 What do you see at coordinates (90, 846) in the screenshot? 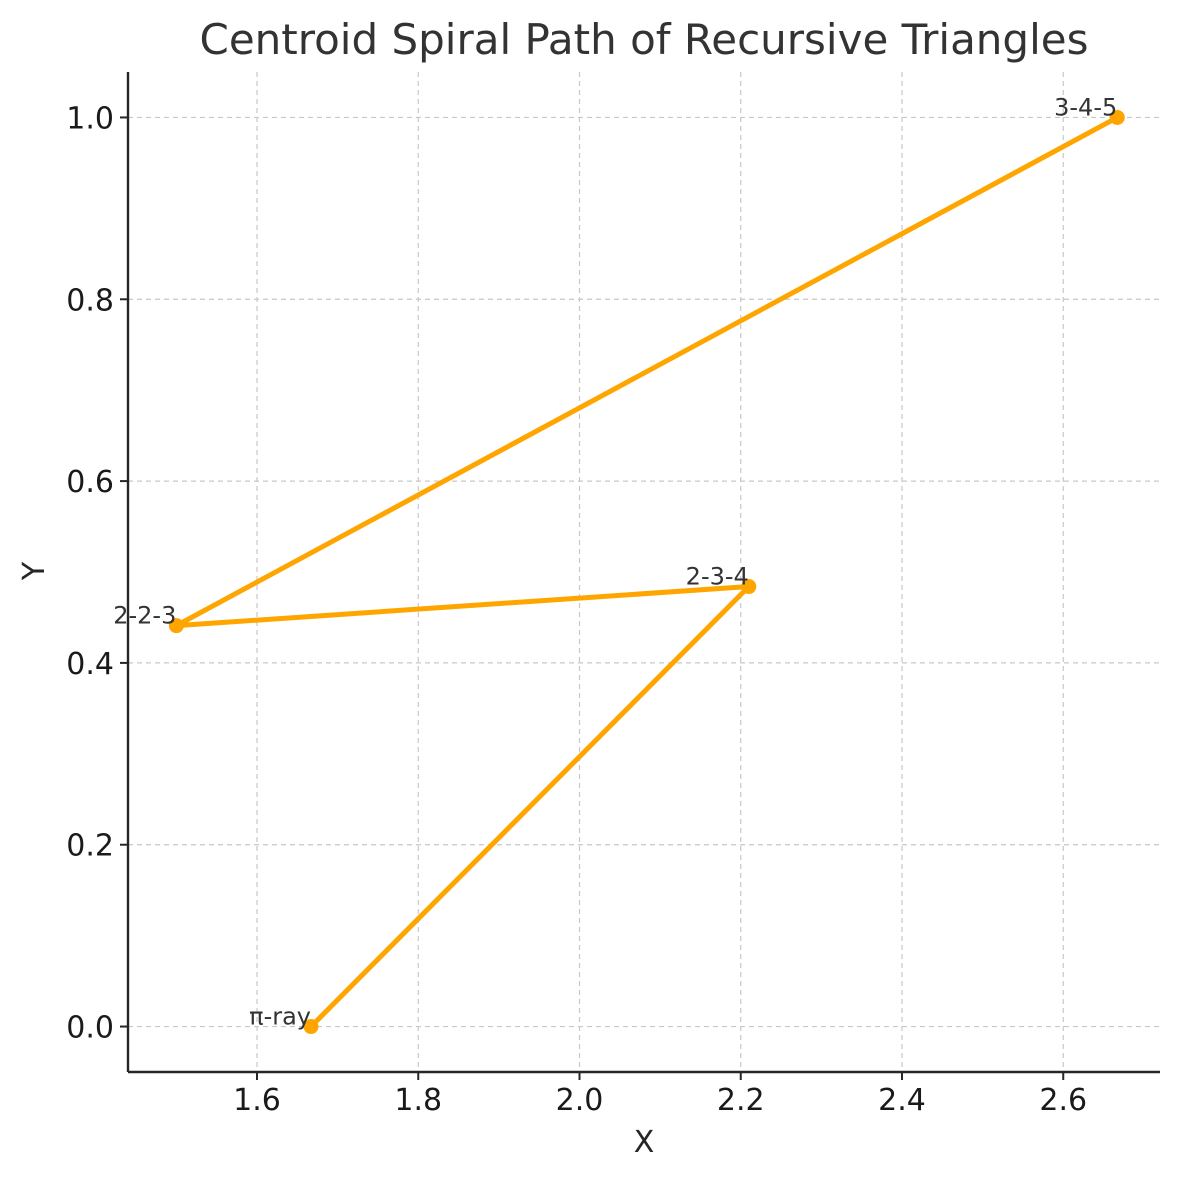
I see `y-tick-label: 0.2` at bounding box center [90, 846].